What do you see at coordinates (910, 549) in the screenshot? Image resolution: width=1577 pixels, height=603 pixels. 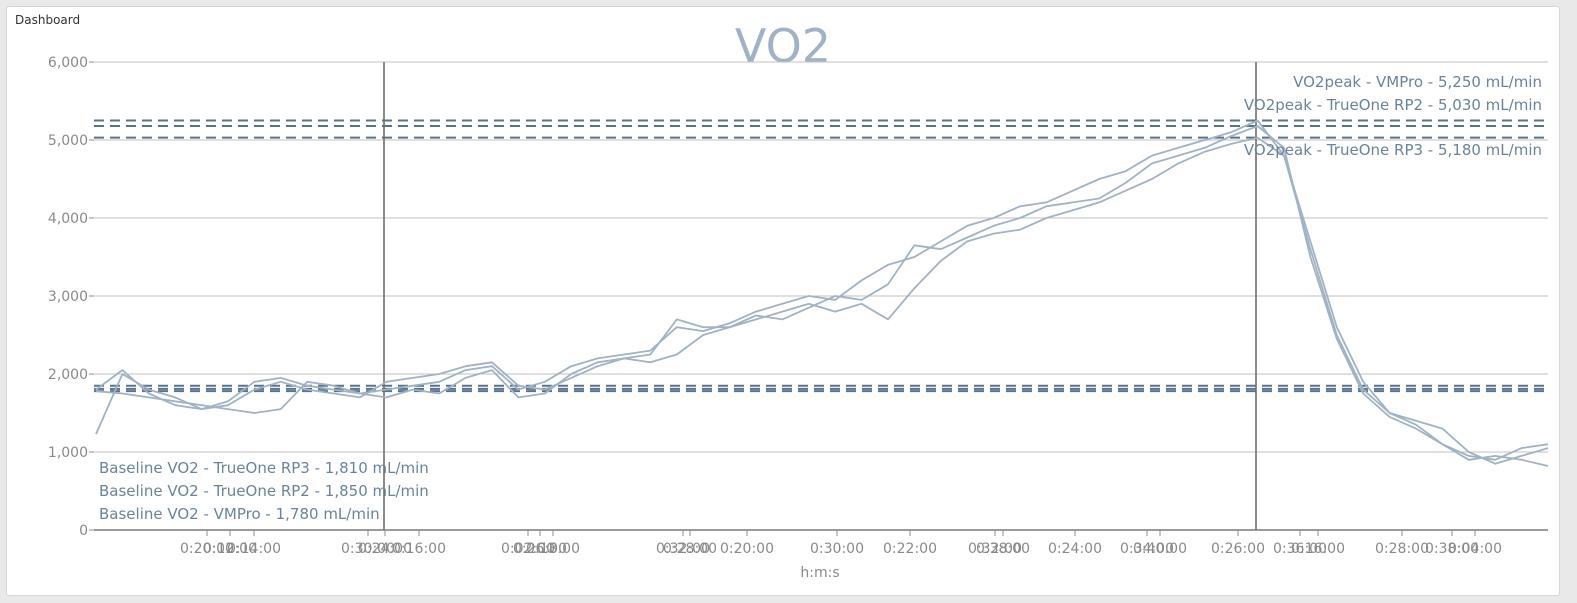 I see `x-tick-label: 0:22:00` at bounding box center [910, 549].